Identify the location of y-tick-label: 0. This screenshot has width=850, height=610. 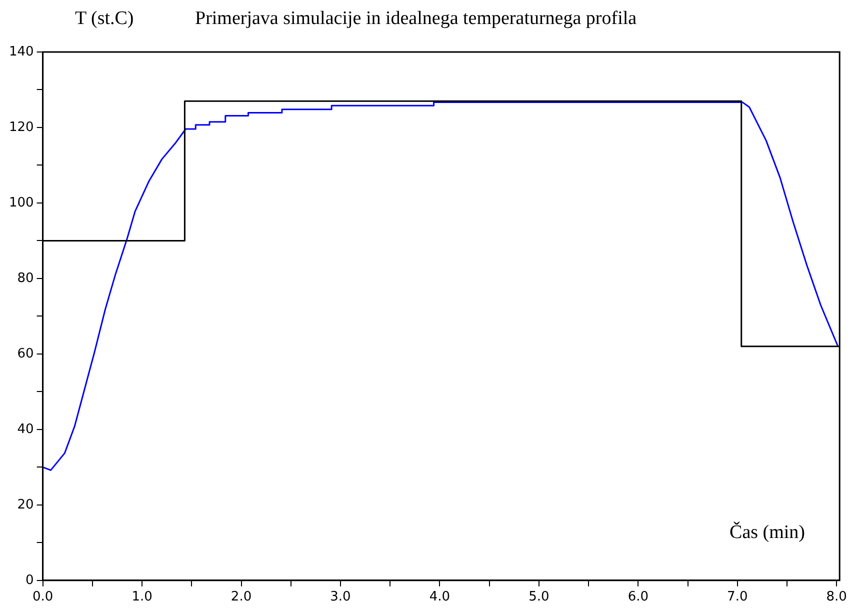
(30, 580).